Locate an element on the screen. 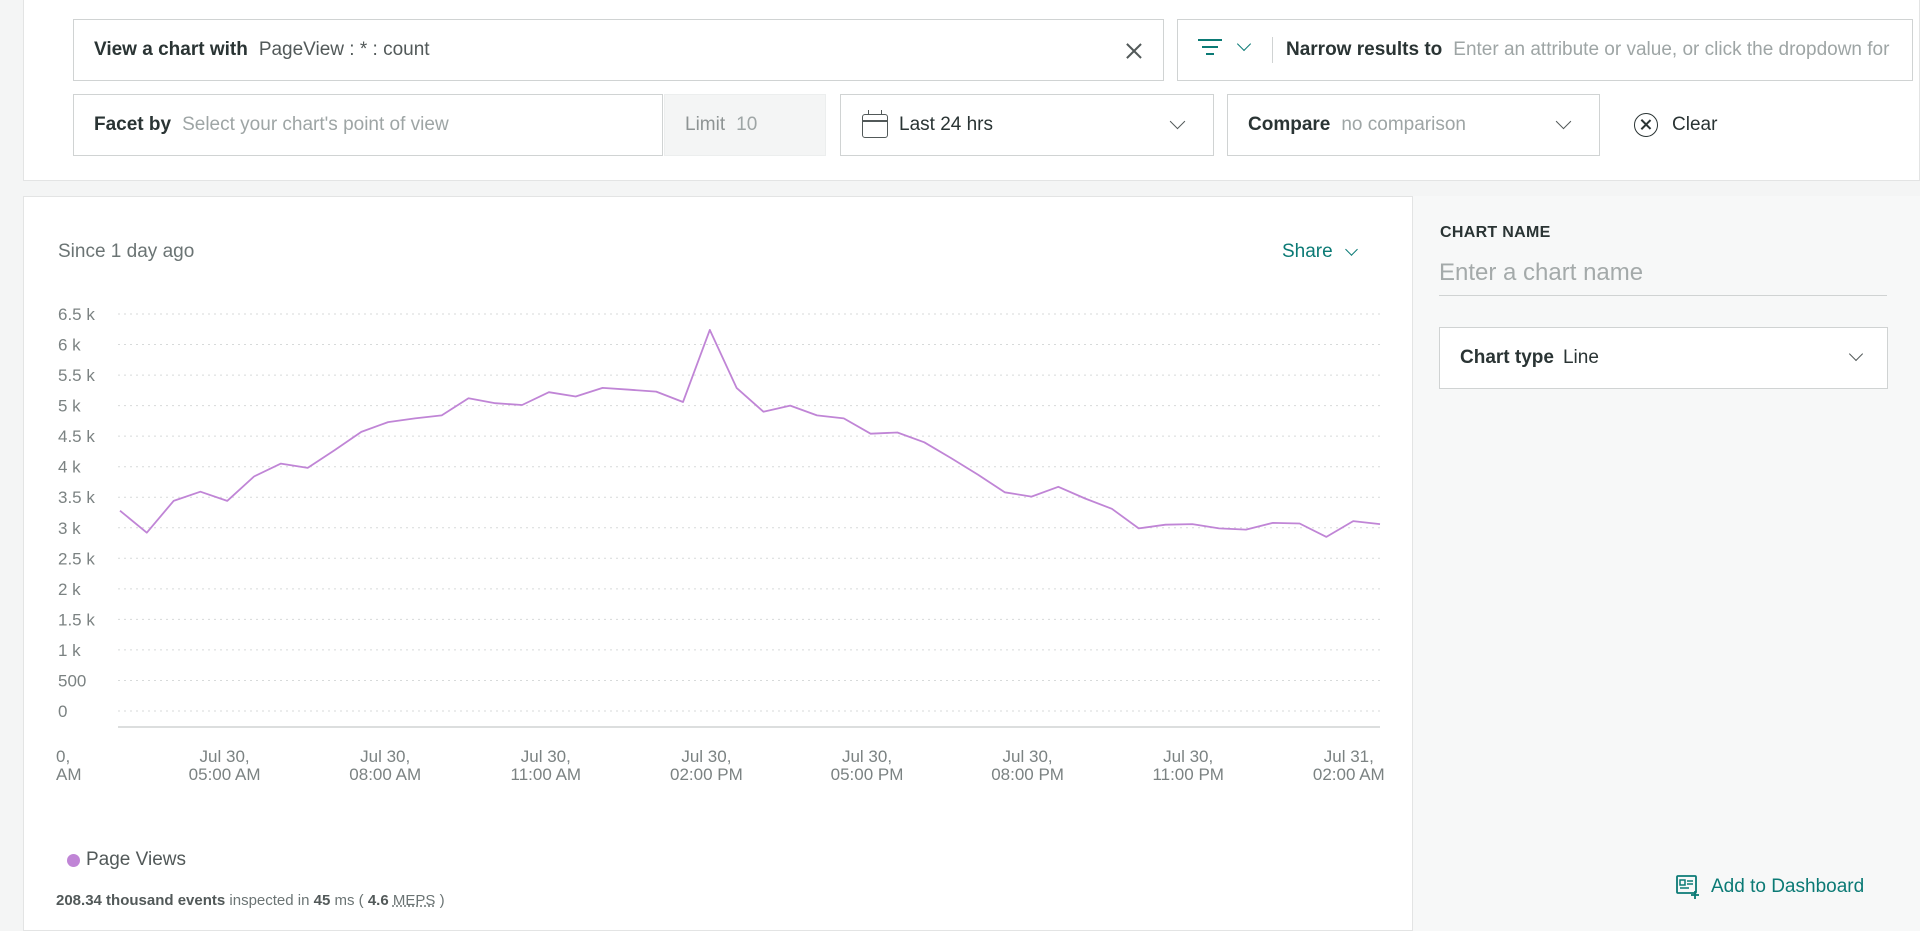 The height and width of the screenshot is (931, 1920). close-icon is located at coordinates (1134, 51).